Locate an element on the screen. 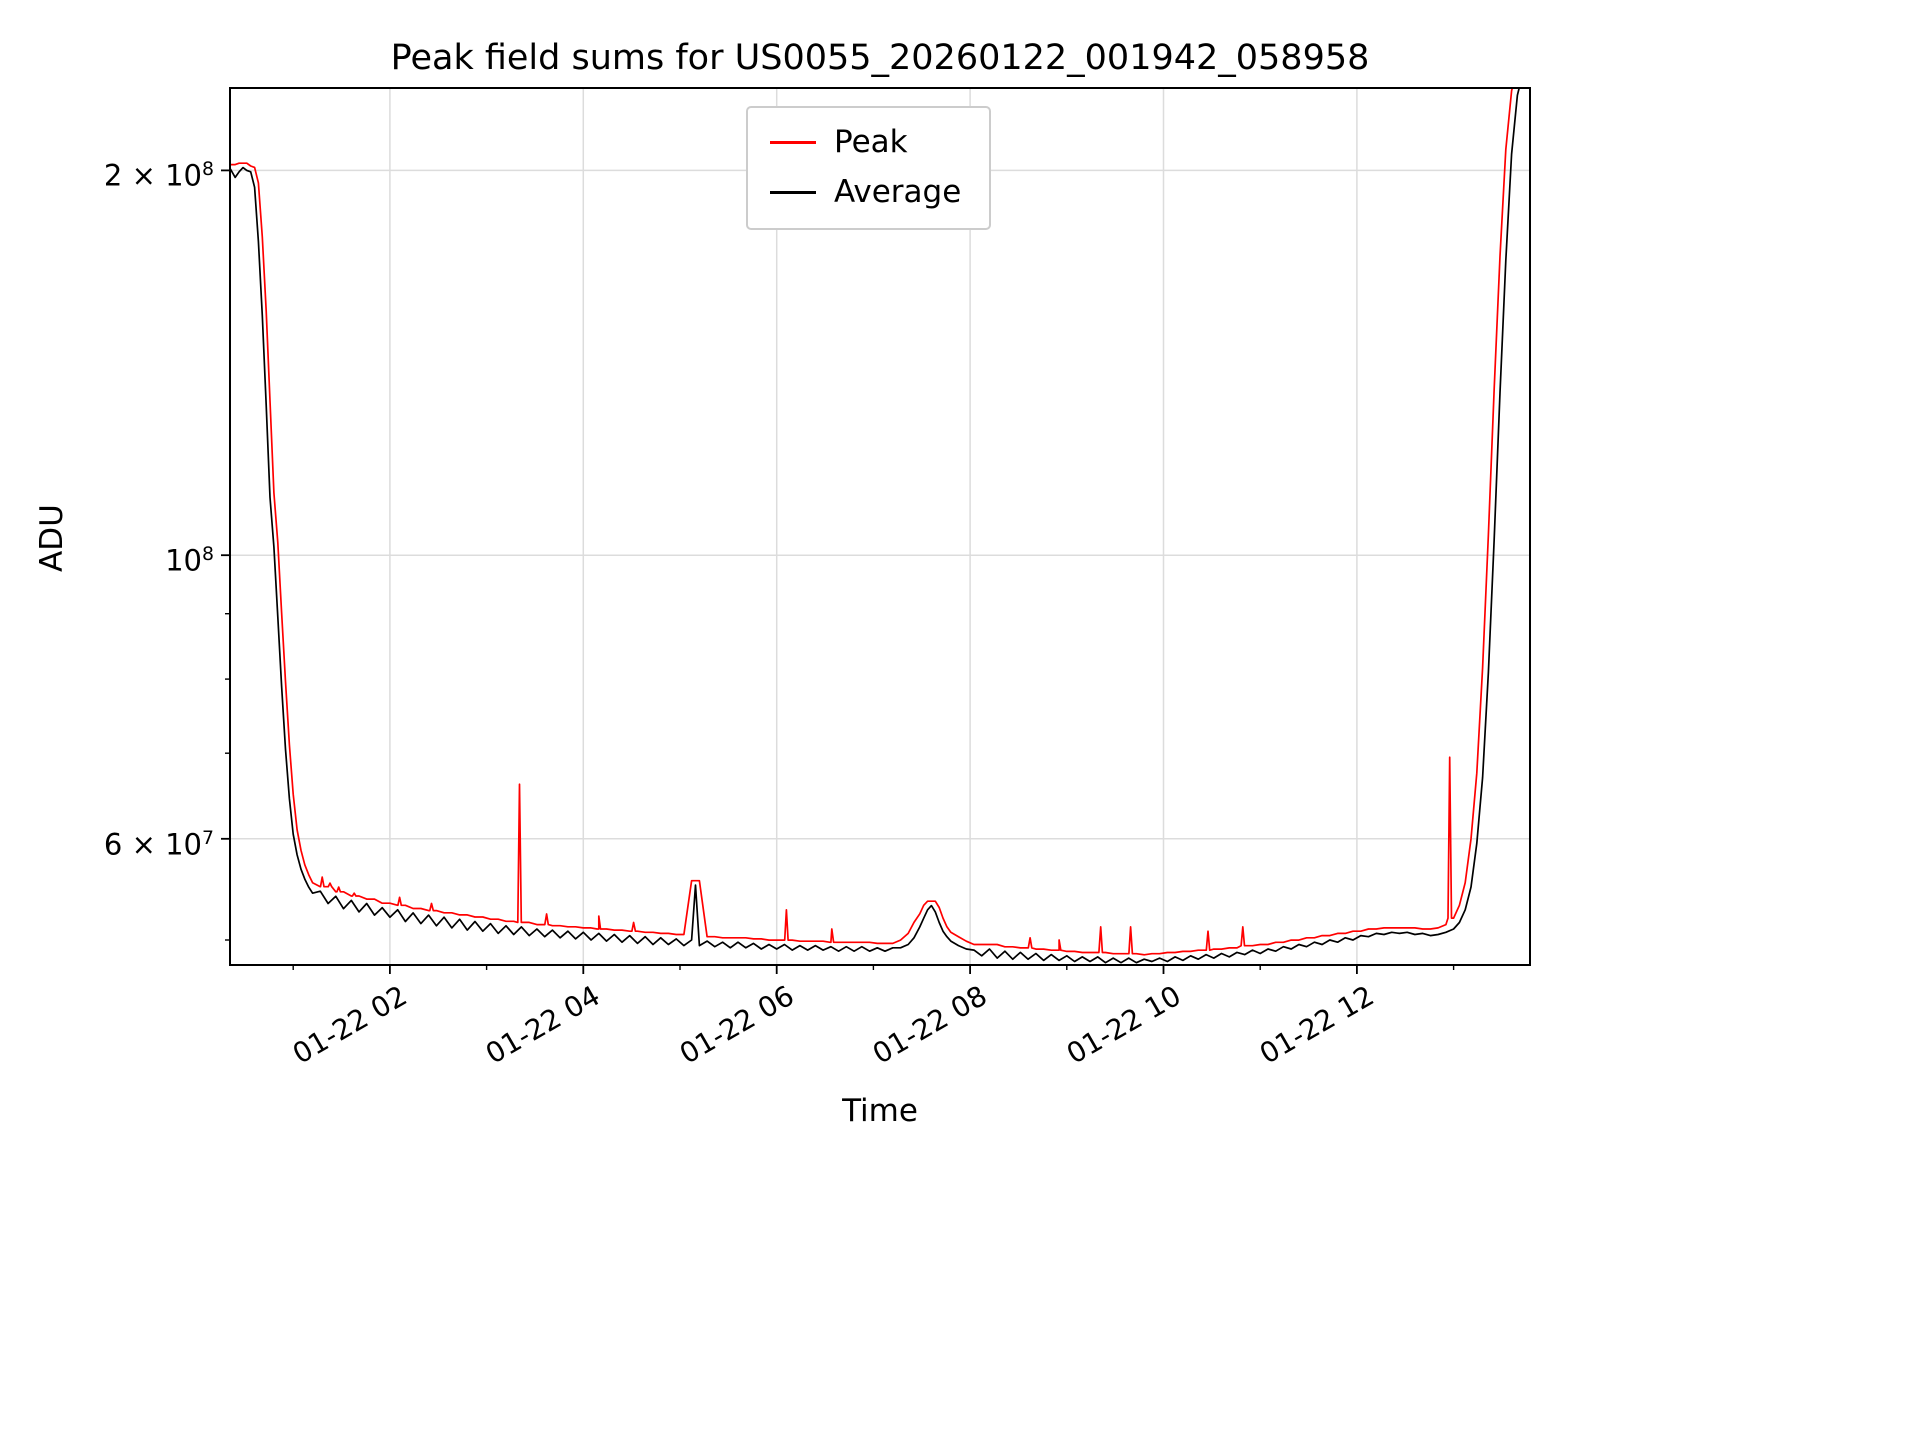  average-line-sample-icon is located at coordinates (793, 192).